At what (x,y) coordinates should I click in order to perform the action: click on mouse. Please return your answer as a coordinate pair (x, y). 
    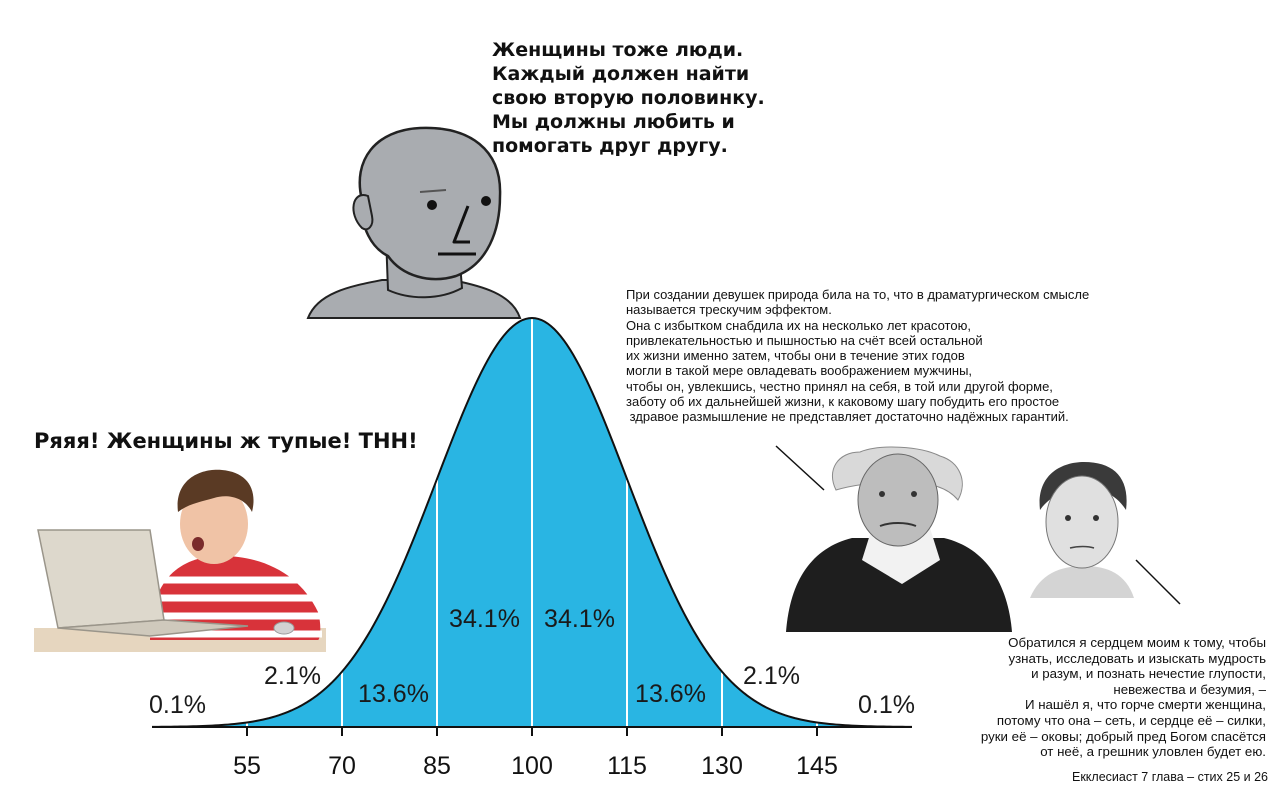
    Looking at the image, I should click on (284, 628).